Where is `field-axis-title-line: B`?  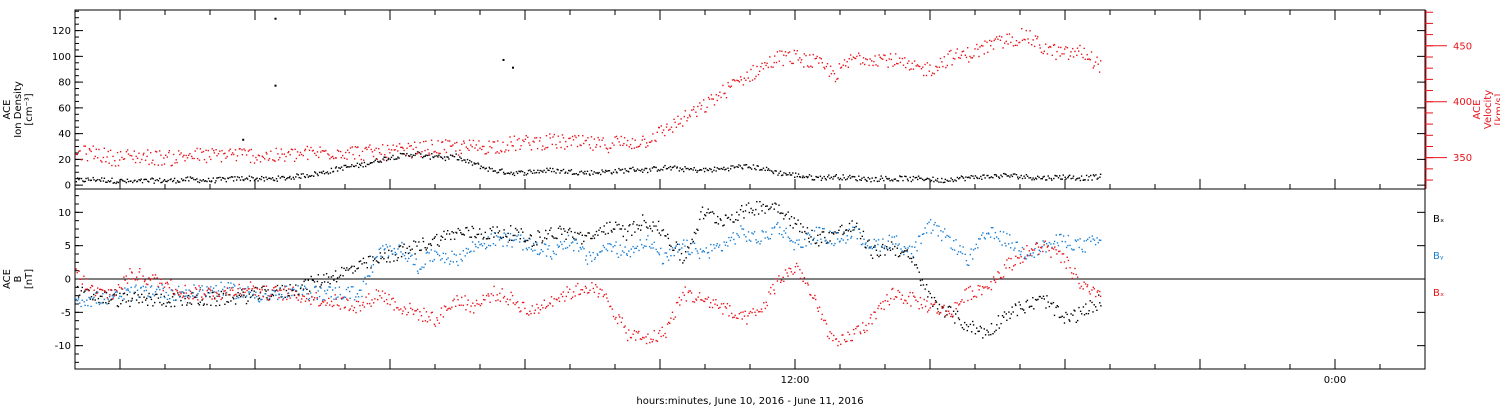
field-axis-title-line: B is located at coordinates (18, 278).